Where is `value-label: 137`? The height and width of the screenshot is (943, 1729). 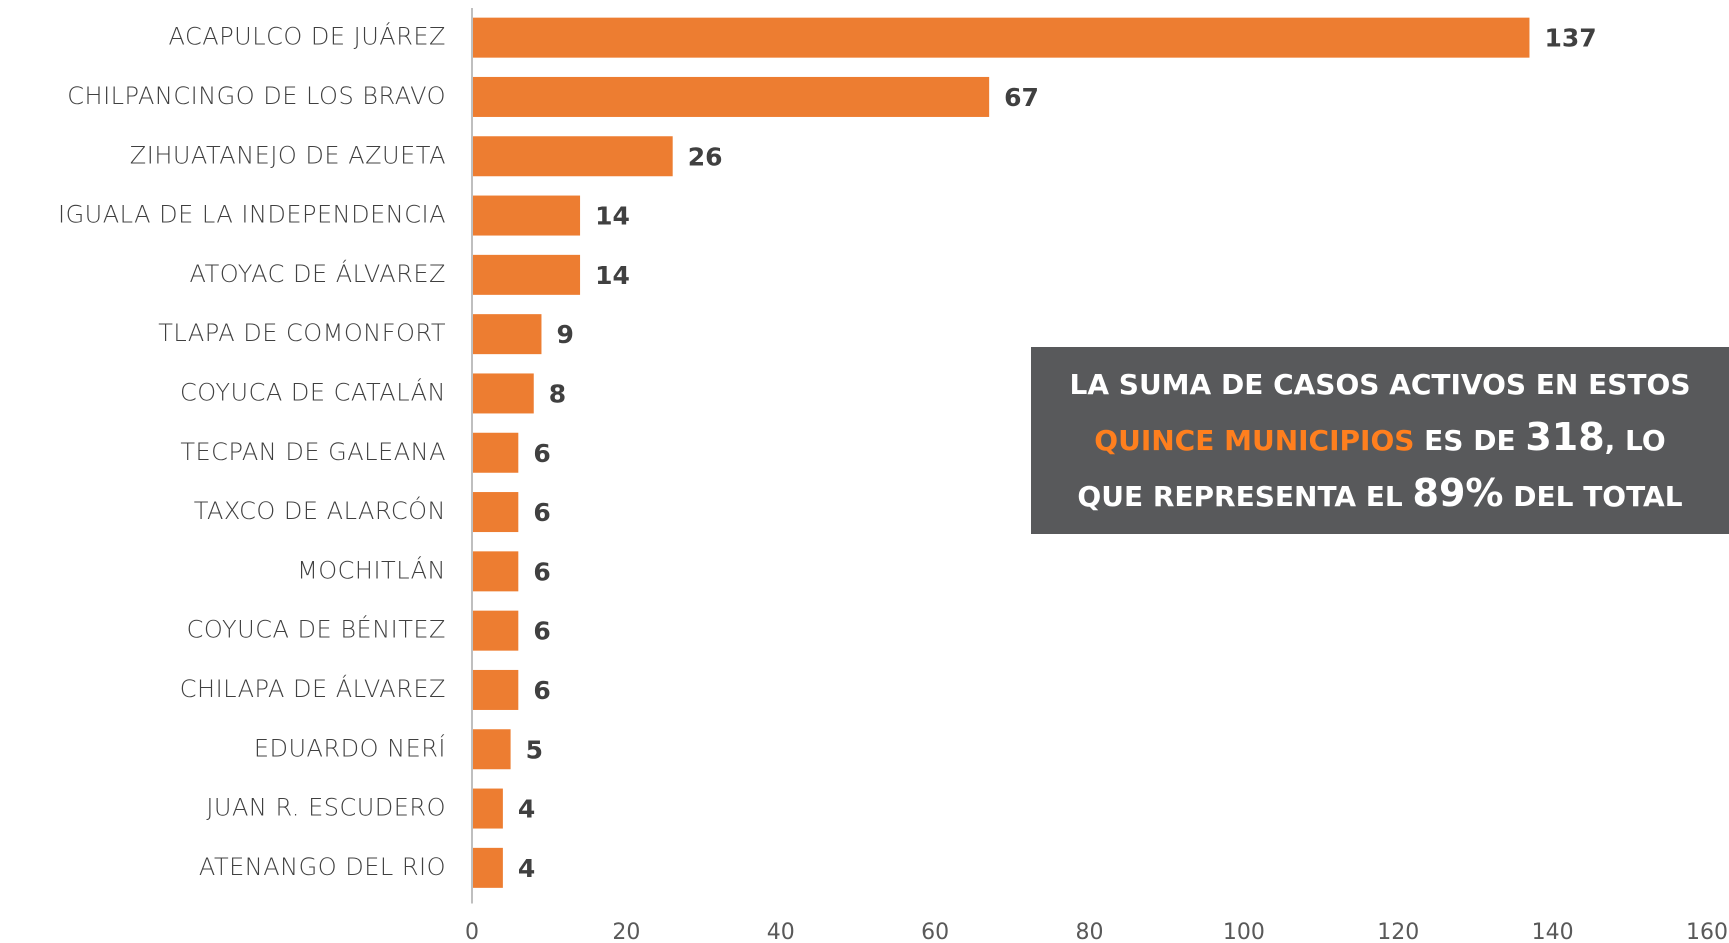
value-label: 137 is located at coordinates (1570, 38).